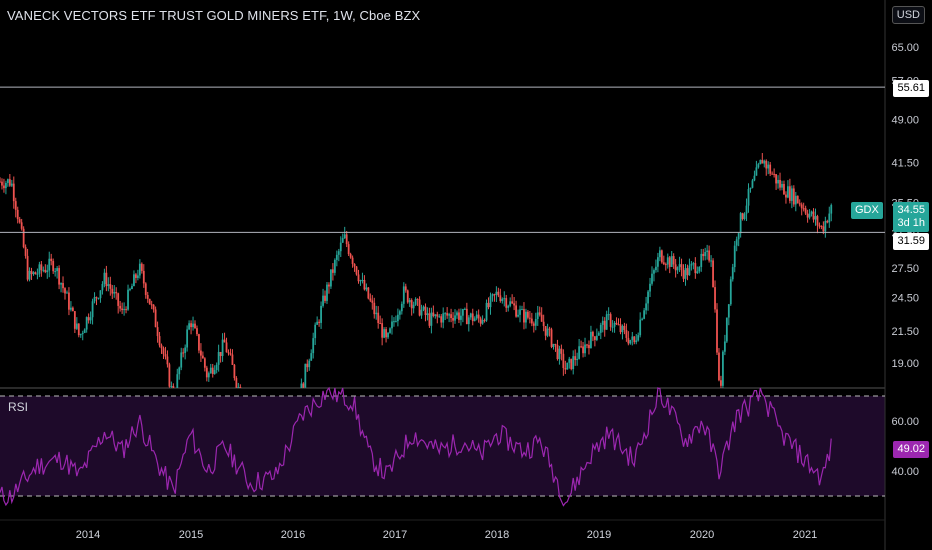 The height and width of the screenshot is (550, 932). Describe the element at coordinates (911, 223) in the screenshot. I see `countdown-value: 3d 1h` at that location.